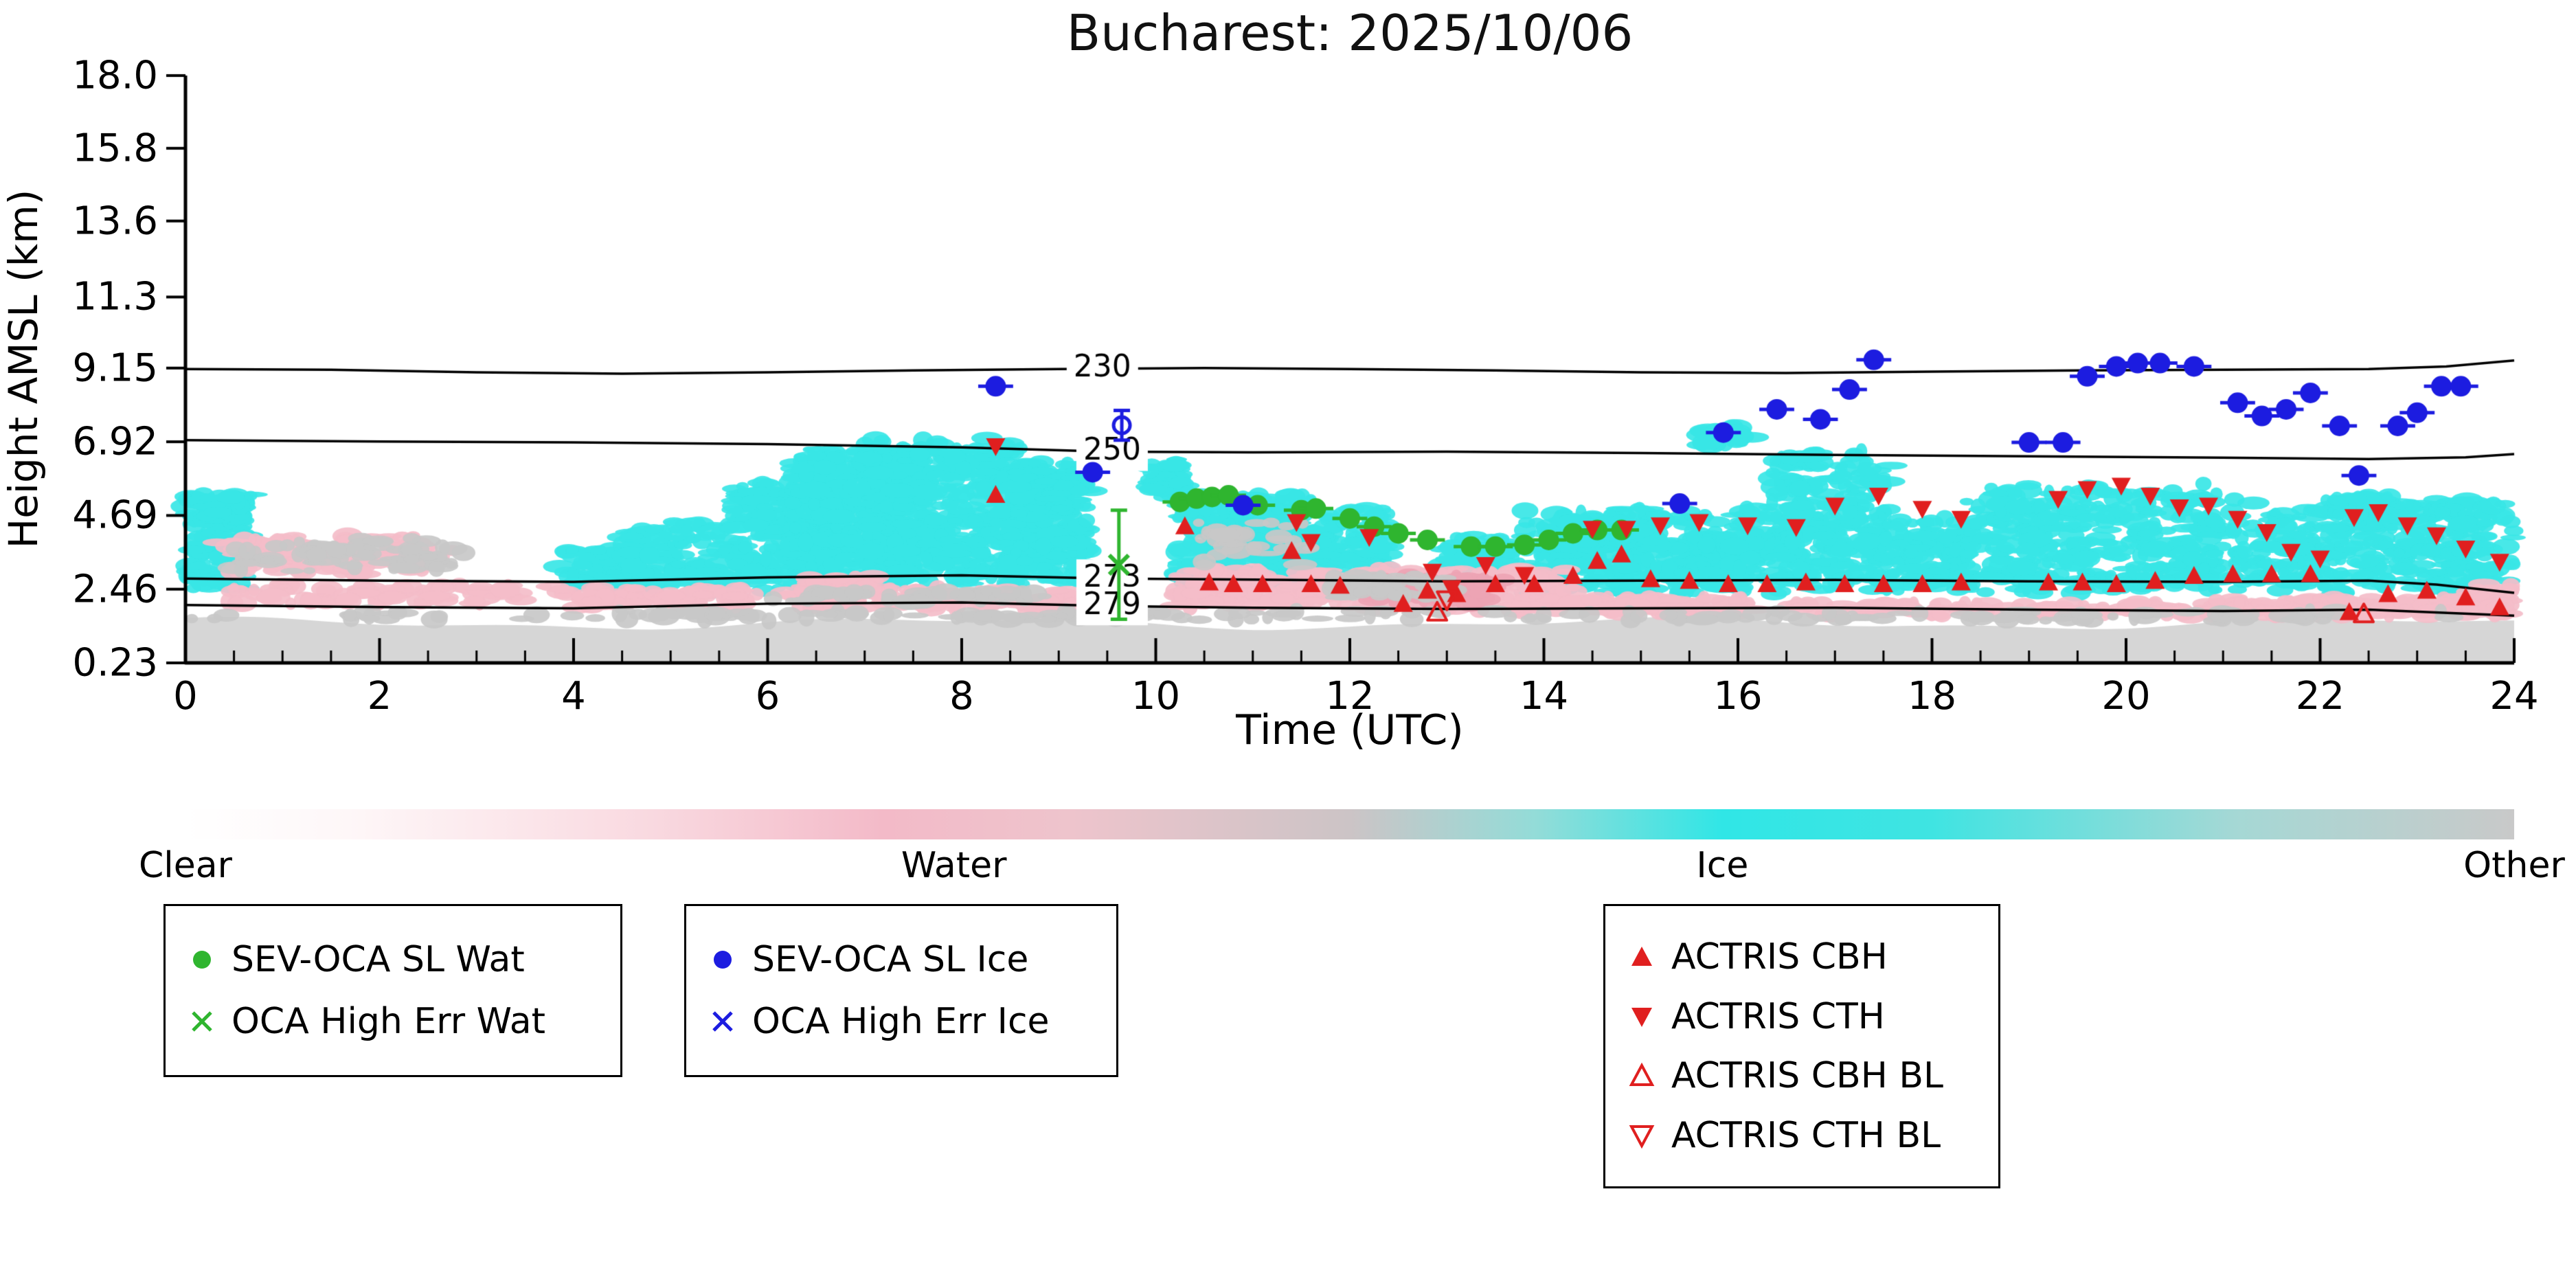  I want to click on x-tick-label: 24, so click(2514, 696).